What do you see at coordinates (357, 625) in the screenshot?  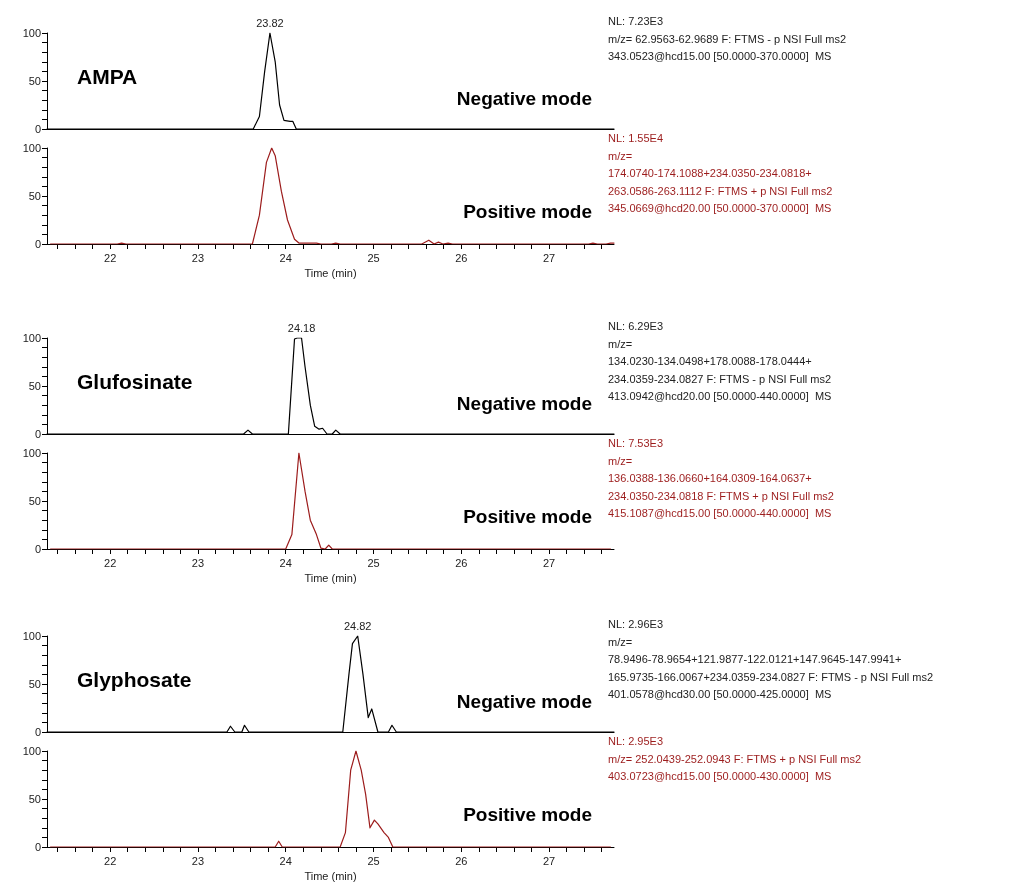 I see `annotation: 24.82` at bounding box center [357, 625].